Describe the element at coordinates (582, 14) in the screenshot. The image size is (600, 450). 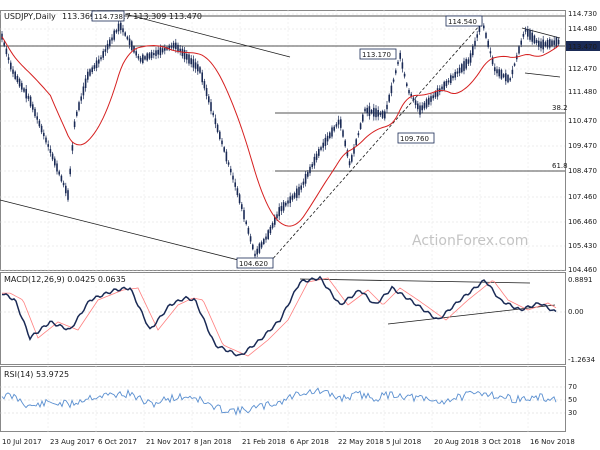
I see `price-axis-label: 114.730` at that location.